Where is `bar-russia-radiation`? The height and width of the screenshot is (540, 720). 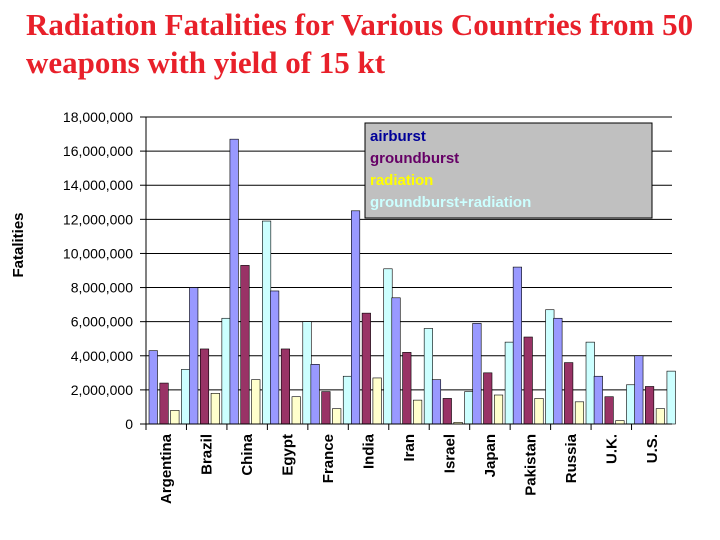 bar-russia-radiation is located at coordinates (579, 413).